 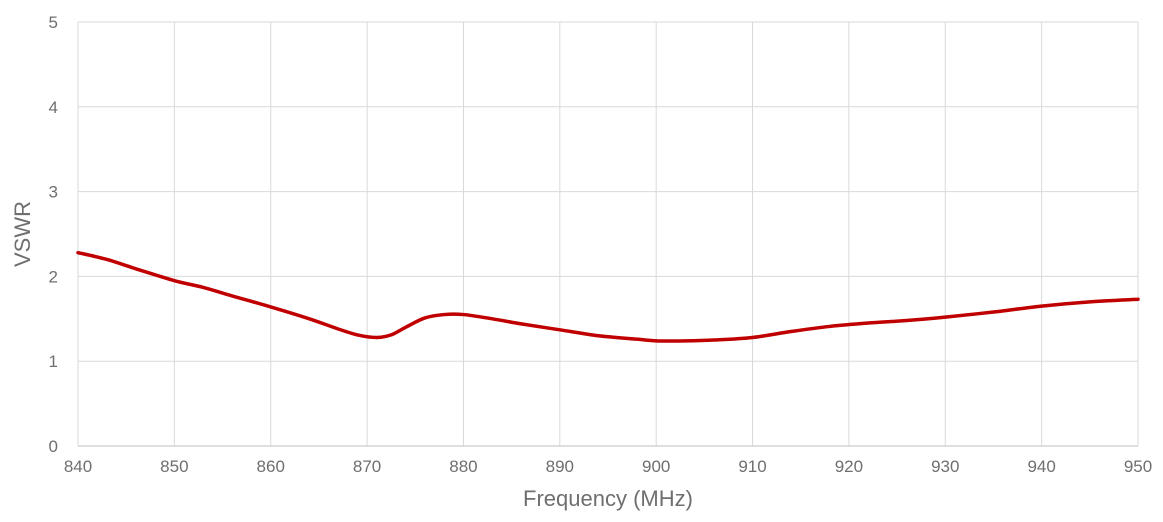 I want to click on x-tick-label: 850, so click(x=174, y=466).